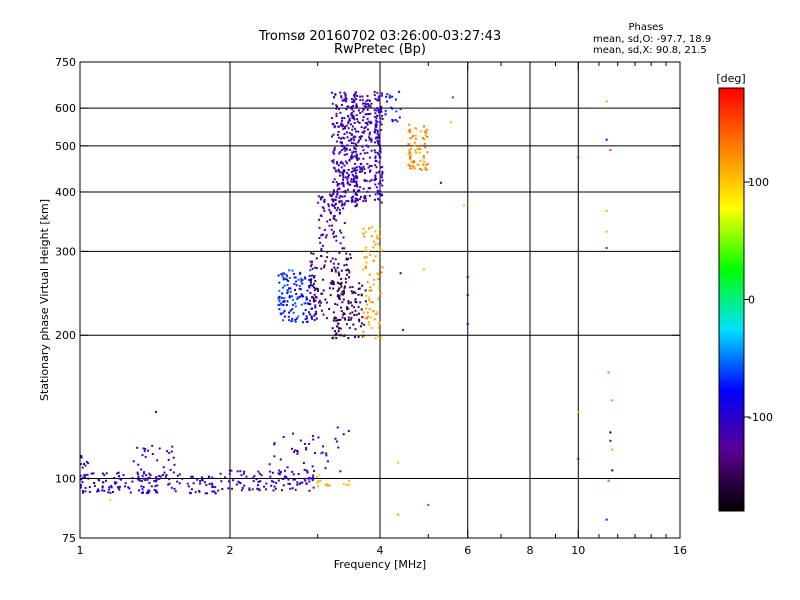  Describe the element at coordinates (760, 417) in the screenshot. I see `colorbar-tick-label: -100` at that location.